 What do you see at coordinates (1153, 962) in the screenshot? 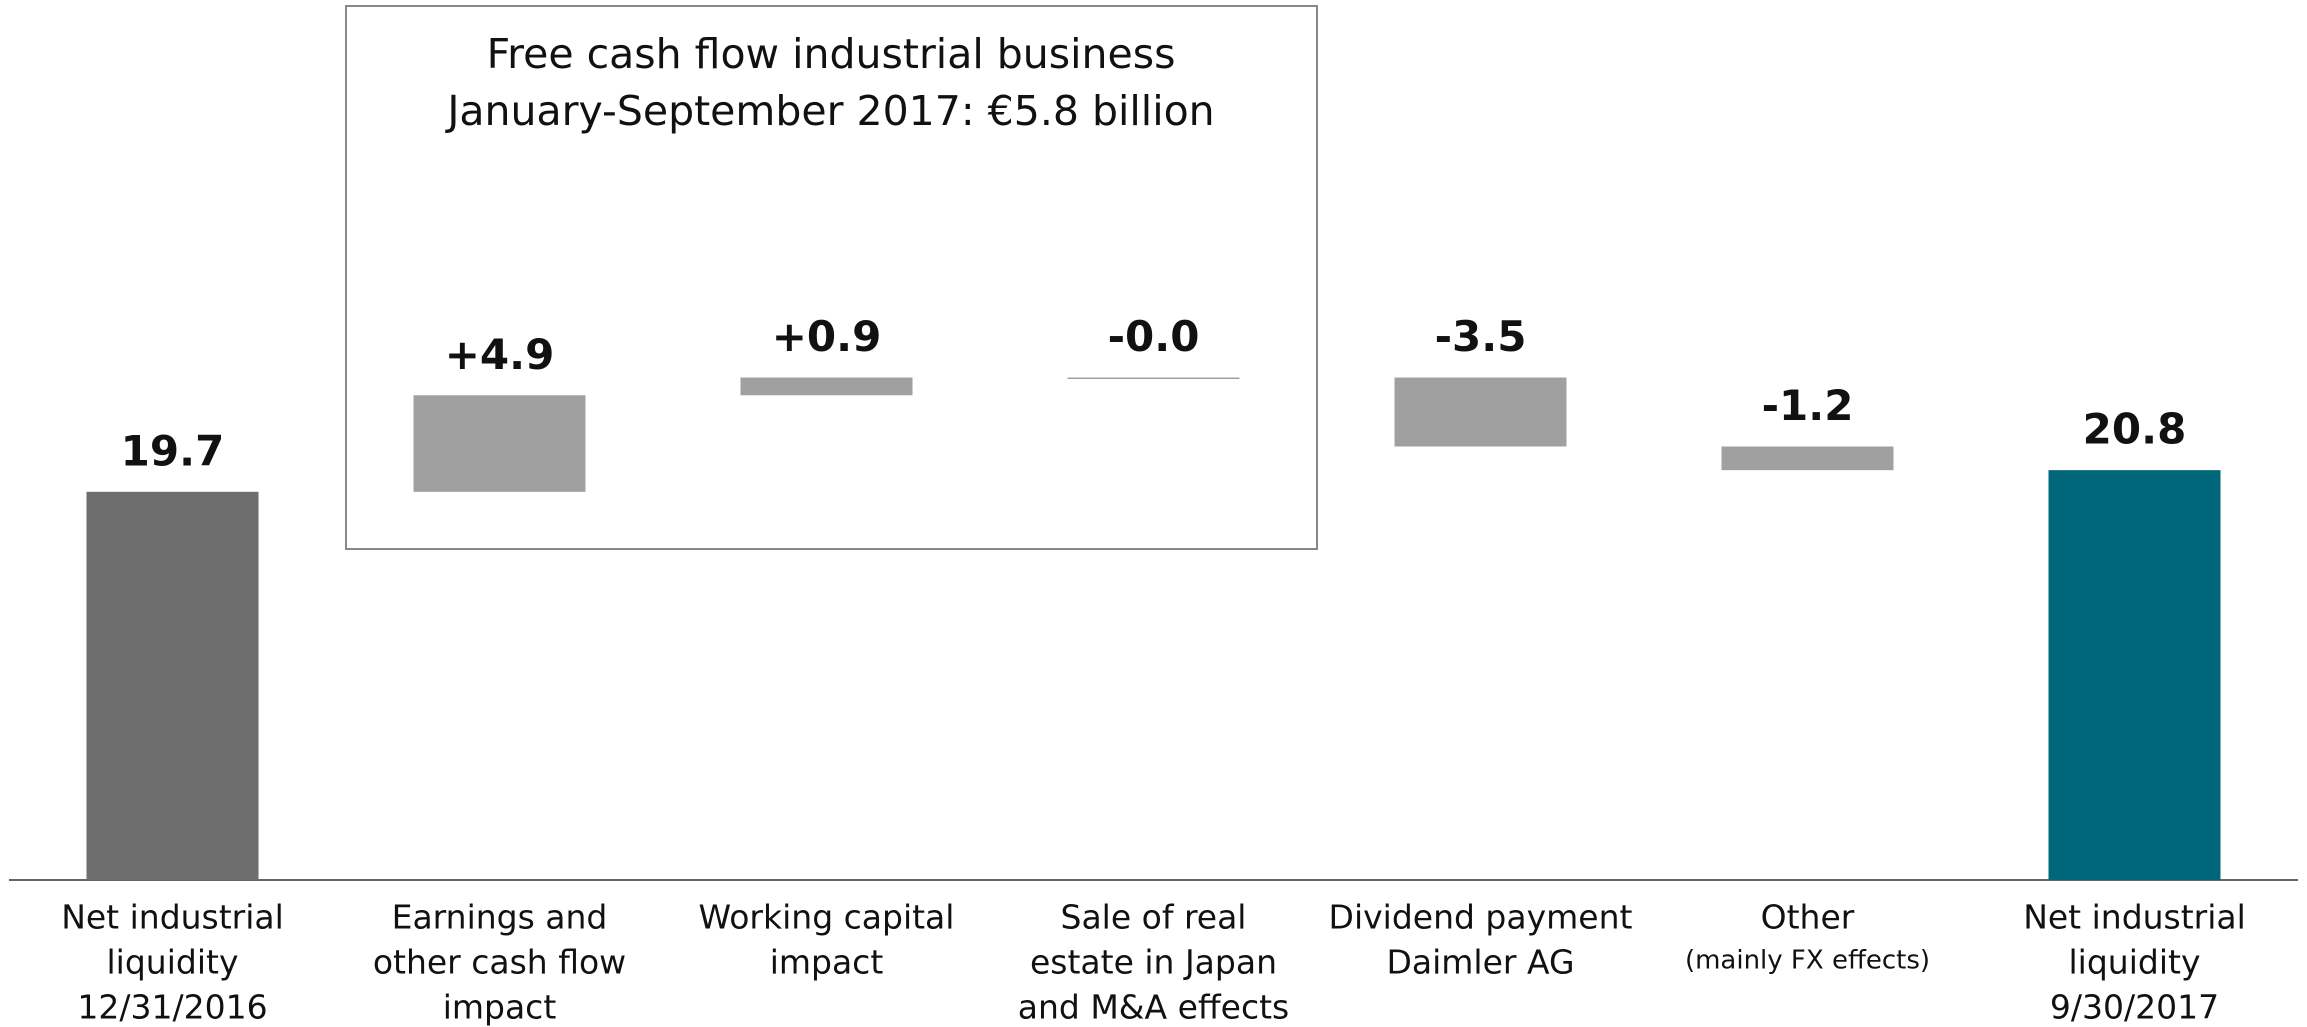
I see `x-tick-label: estate in Japan` at bounding box center [1153, 962].